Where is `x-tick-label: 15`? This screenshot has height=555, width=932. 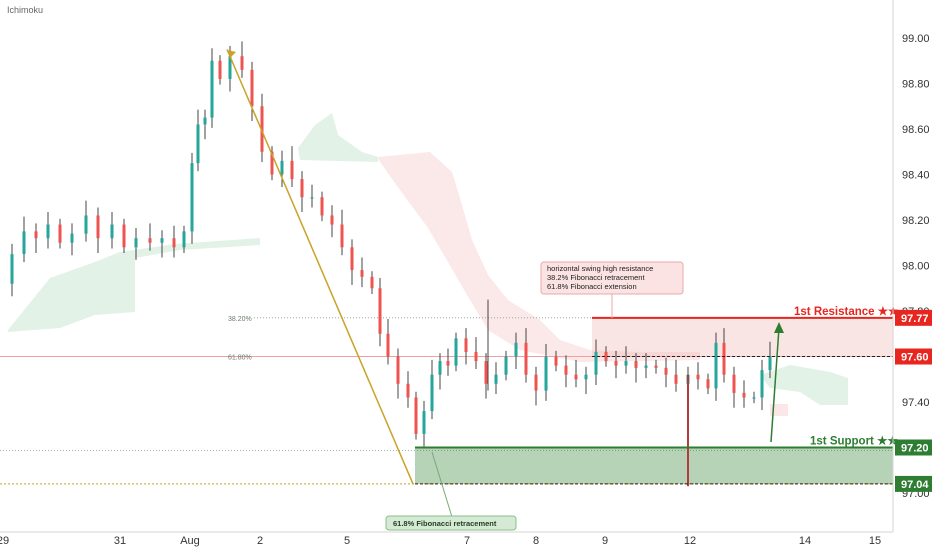 x-tick-label: 15 is located at coordinates (875, 541).